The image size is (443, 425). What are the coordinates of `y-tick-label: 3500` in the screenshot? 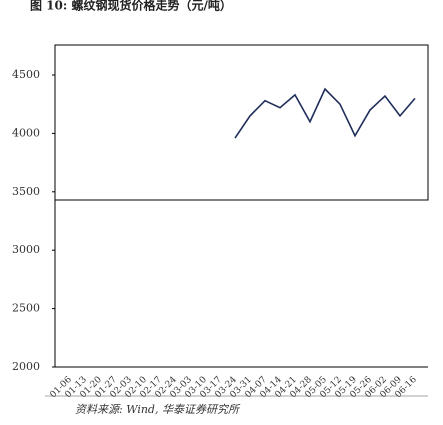 It's located at (26, 191).